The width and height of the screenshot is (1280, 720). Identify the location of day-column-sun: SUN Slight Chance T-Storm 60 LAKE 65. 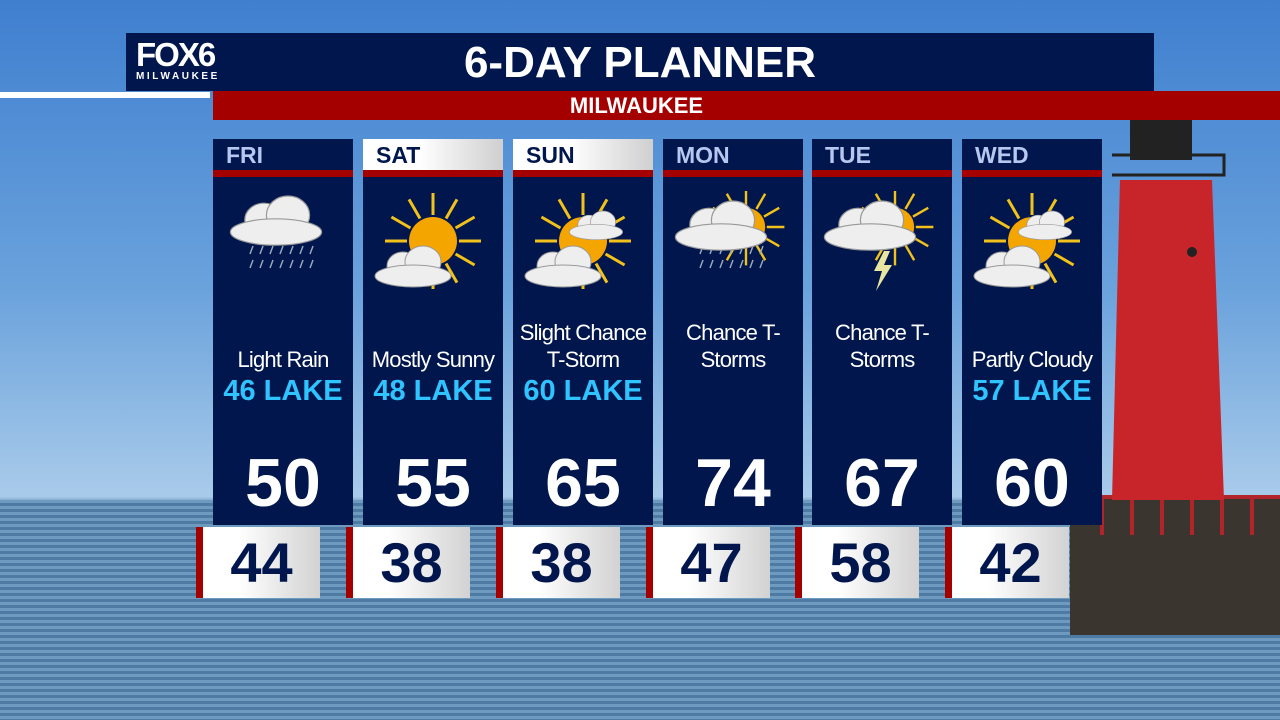
(583, 332).